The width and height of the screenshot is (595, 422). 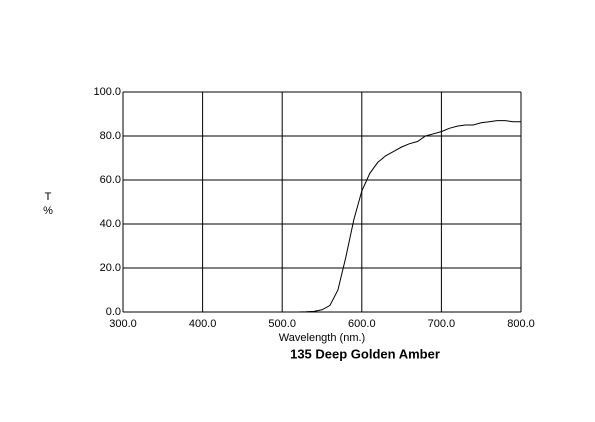 I want to click on y-tick-label: 100.0, so click(x=107, y=92).